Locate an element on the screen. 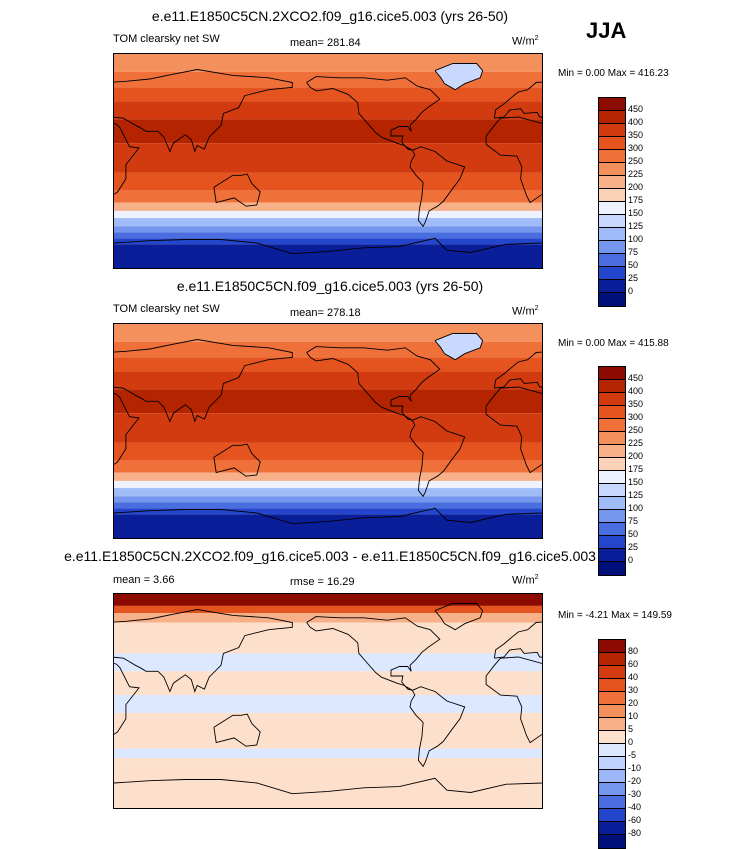 This screenshot has height=849, width=733. colorbar-tick-label: 175 is located at coordinates (636, 469).